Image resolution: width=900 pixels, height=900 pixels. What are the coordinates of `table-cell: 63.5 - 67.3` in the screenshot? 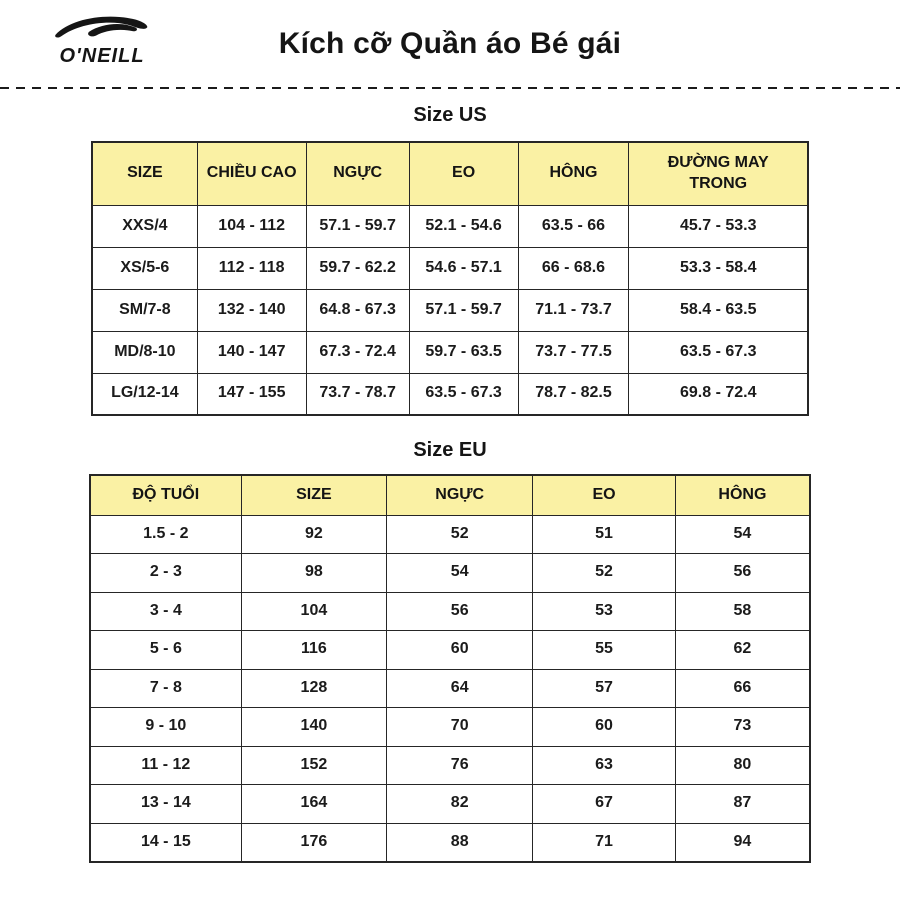 It's located at (463, 394).